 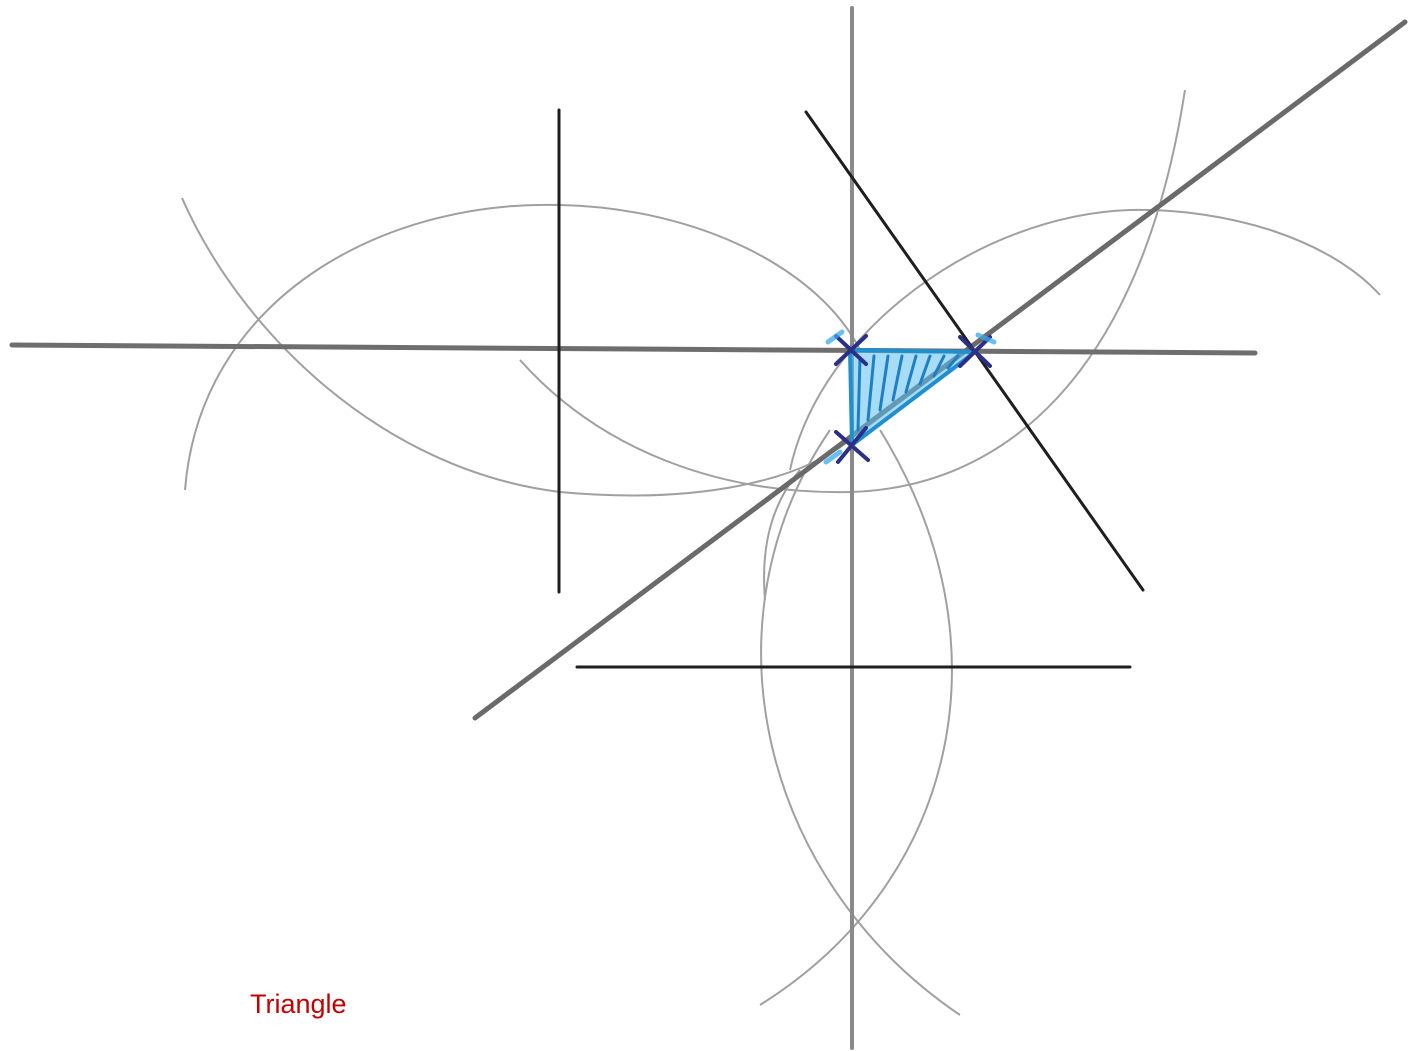 What do you see at coordinates (975, 351) in the screenshot?
I see `vertex-cross-top-right` at bounding box center [975, 351].